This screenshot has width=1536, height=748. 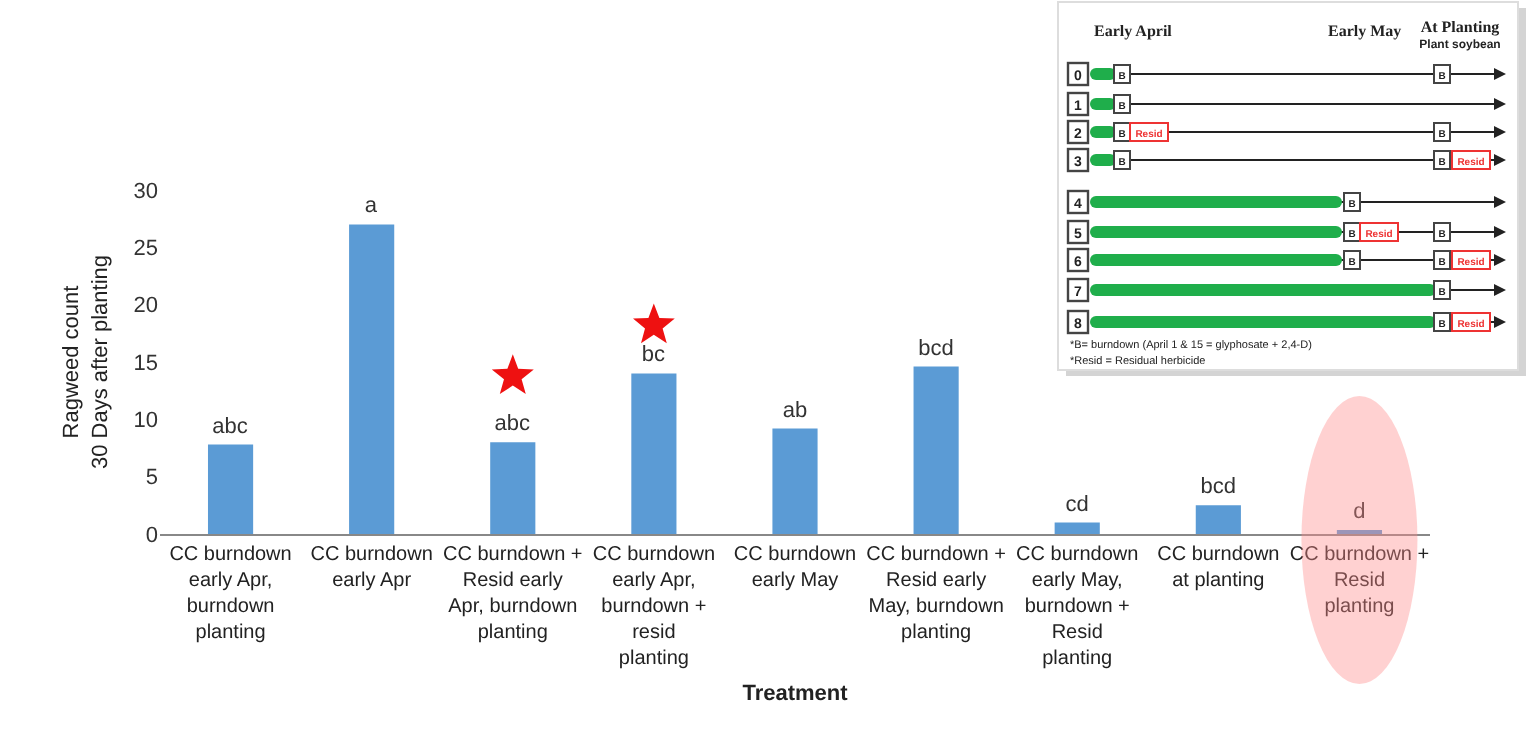 What do you see at coordinates (654, 607) in the screenshot?
I see `x-tick-label: CC burndown early Apr, burndown + resid planting` at bounding box center [654, 607].